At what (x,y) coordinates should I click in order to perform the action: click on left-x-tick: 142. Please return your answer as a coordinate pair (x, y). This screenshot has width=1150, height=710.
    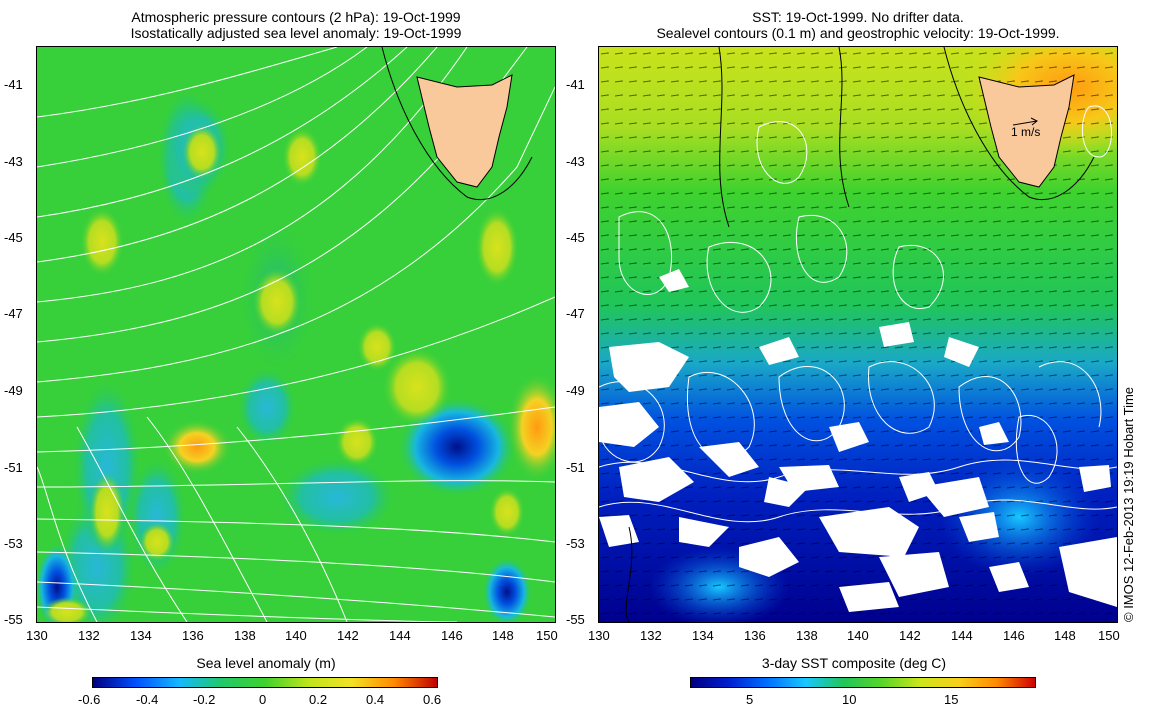
    Looking at the image, I should click on (348, 635).